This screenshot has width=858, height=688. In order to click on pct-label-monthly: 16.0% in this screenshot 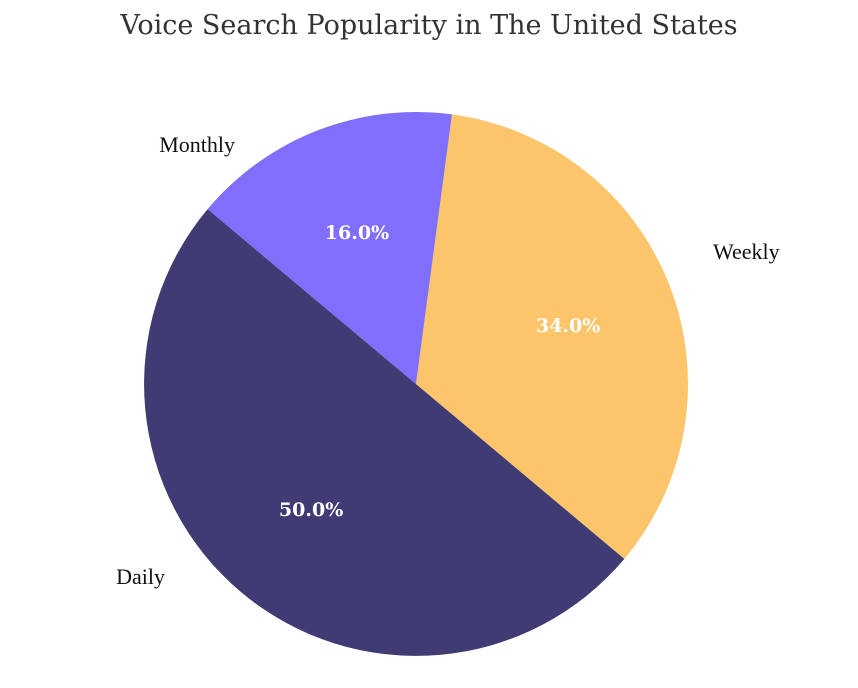, I will do `click(357, 233)`.